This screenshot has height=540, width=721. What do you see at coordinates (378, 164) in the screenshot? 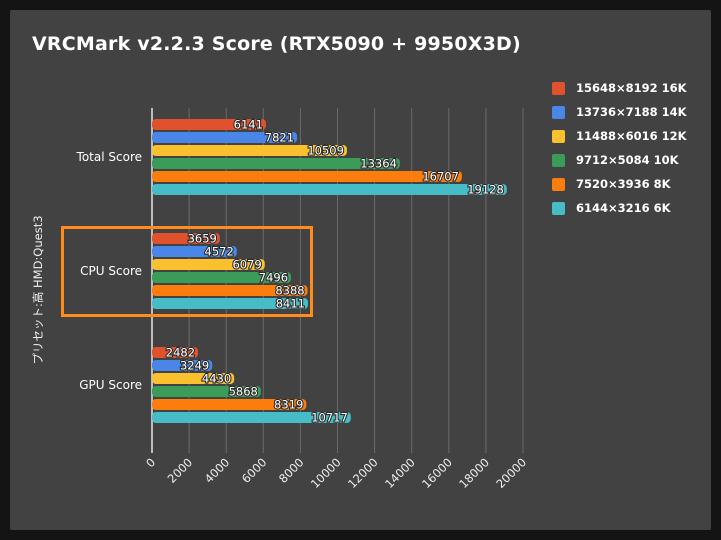
I see `bar-value-label: 13364` at bounding box center [378, 164].